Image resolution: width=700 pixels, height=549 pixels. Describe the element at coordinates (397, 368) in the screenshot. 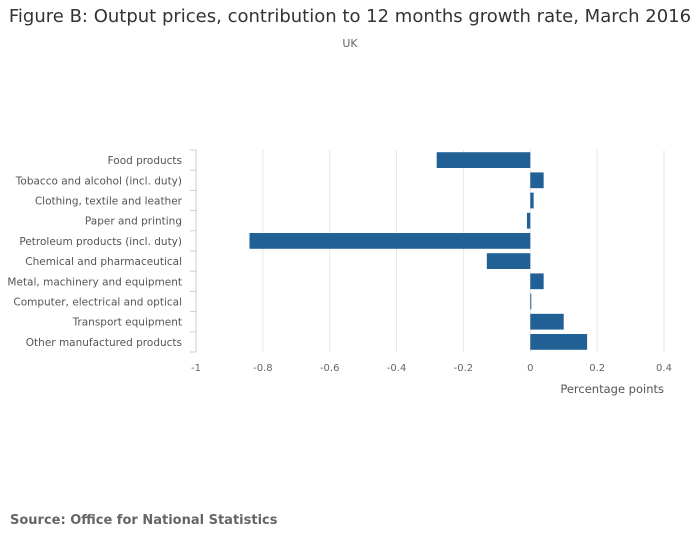

I see `x-tick-label: -0.4` at that location.